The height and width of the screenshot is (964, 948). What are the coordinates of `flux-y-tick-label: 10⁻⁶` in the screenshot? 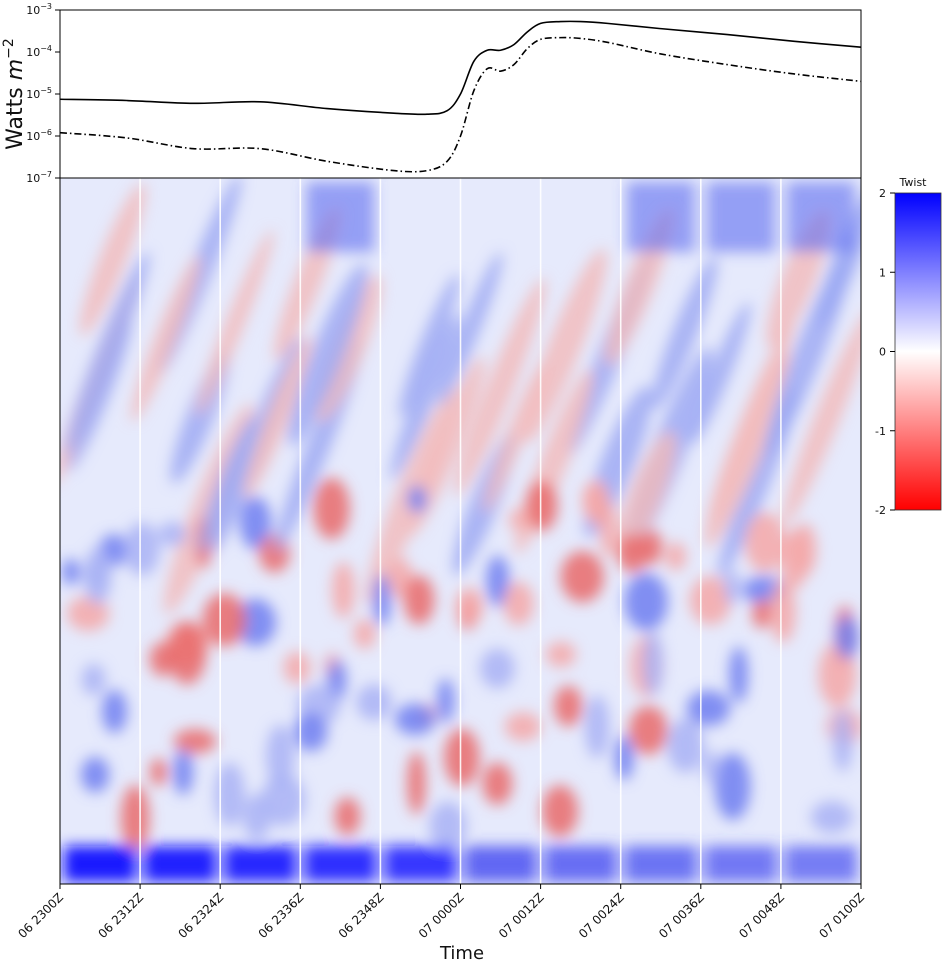 It's located at (39, 135).